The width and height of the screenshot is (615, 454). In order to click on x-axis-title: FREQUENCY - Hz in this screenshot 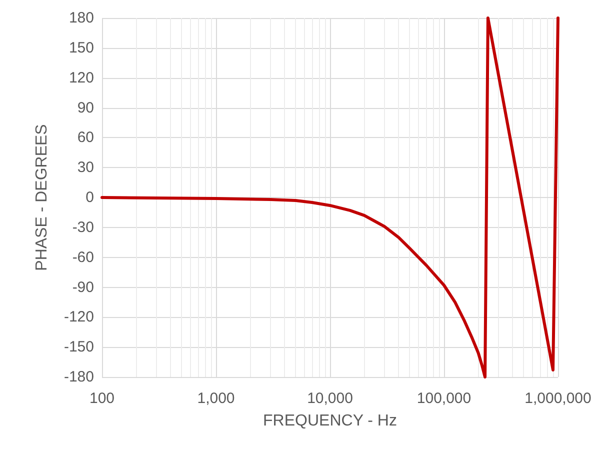, I will do `click(330, 421)`.